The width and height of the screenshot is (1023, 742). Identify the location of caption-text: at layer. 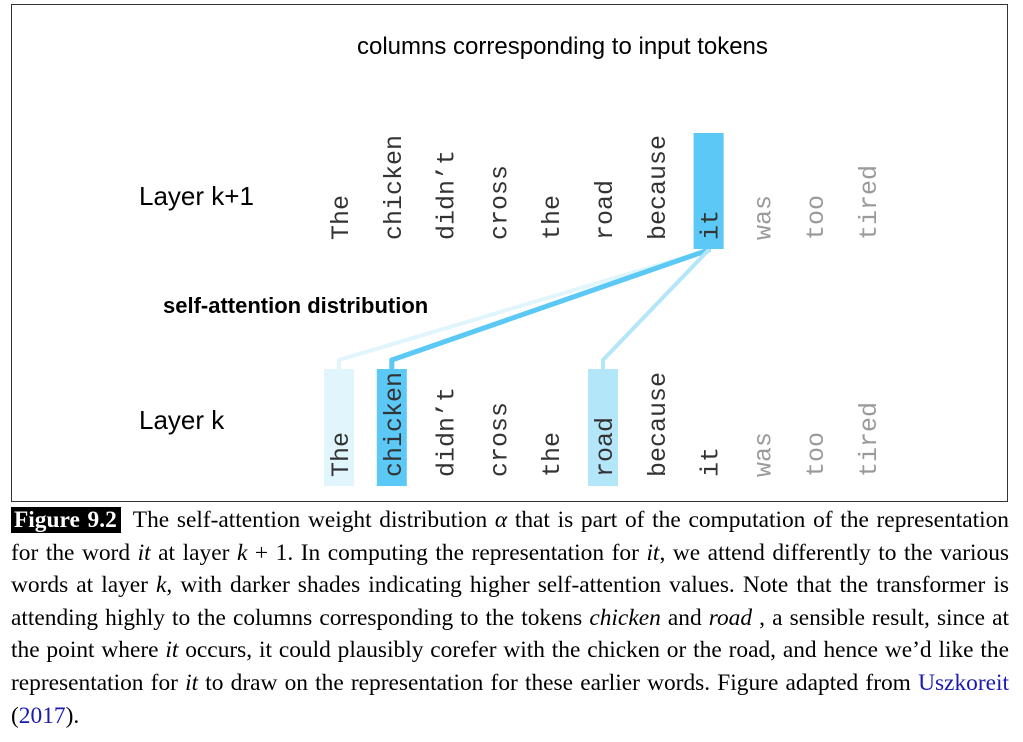
(193, 552).